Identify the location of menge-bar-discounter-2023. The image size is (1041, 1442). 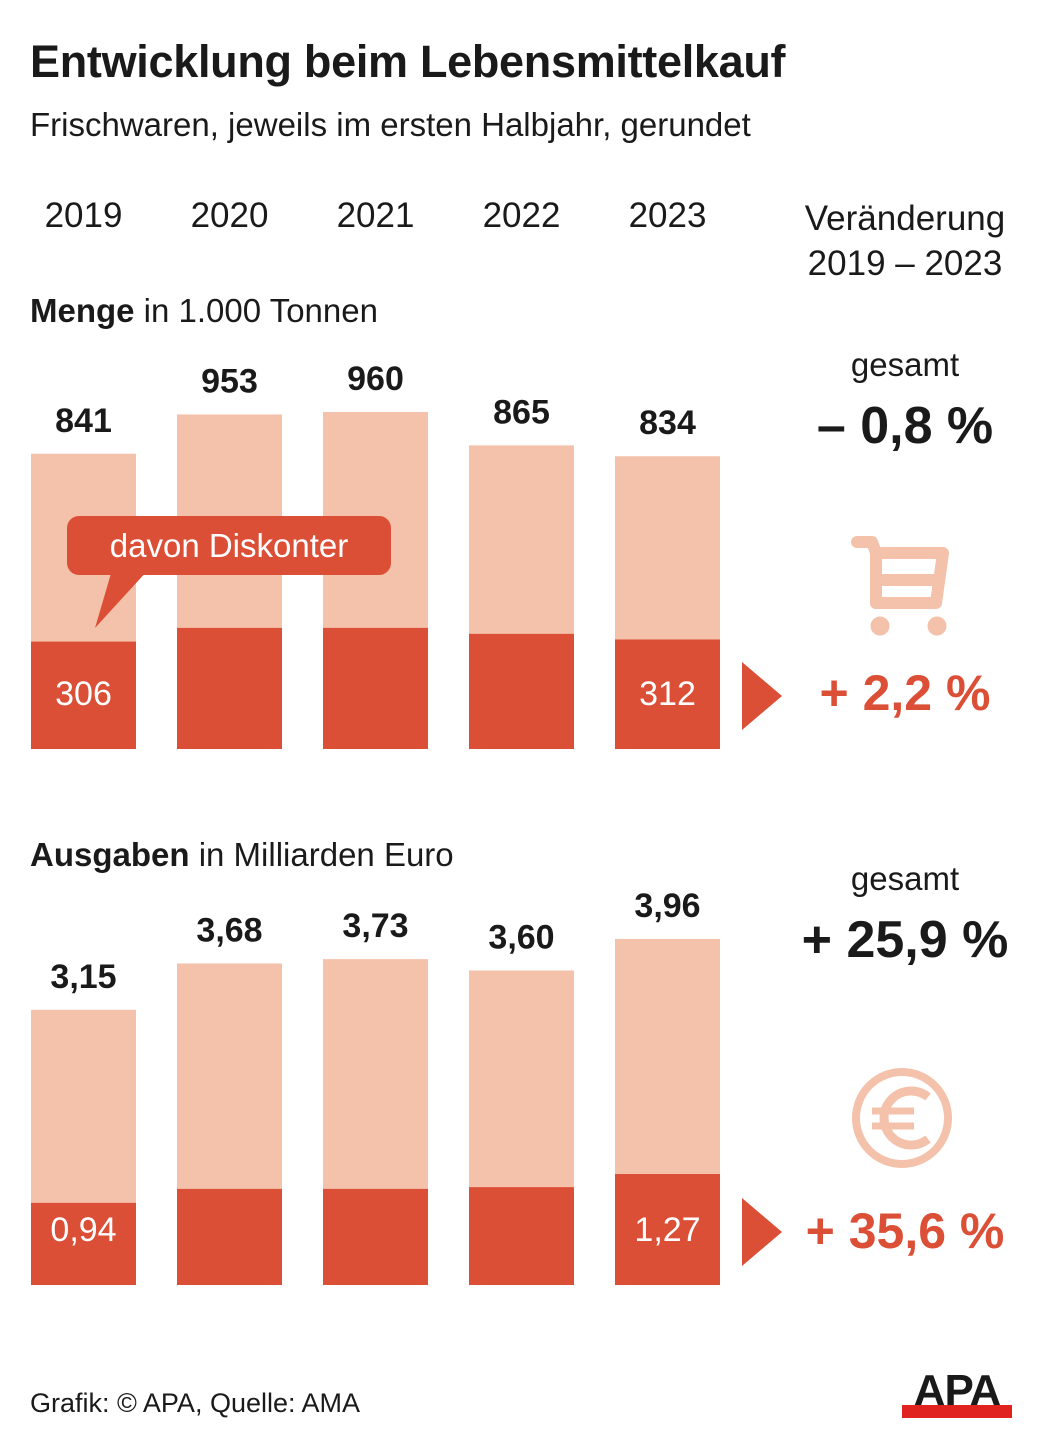
(667, 694).